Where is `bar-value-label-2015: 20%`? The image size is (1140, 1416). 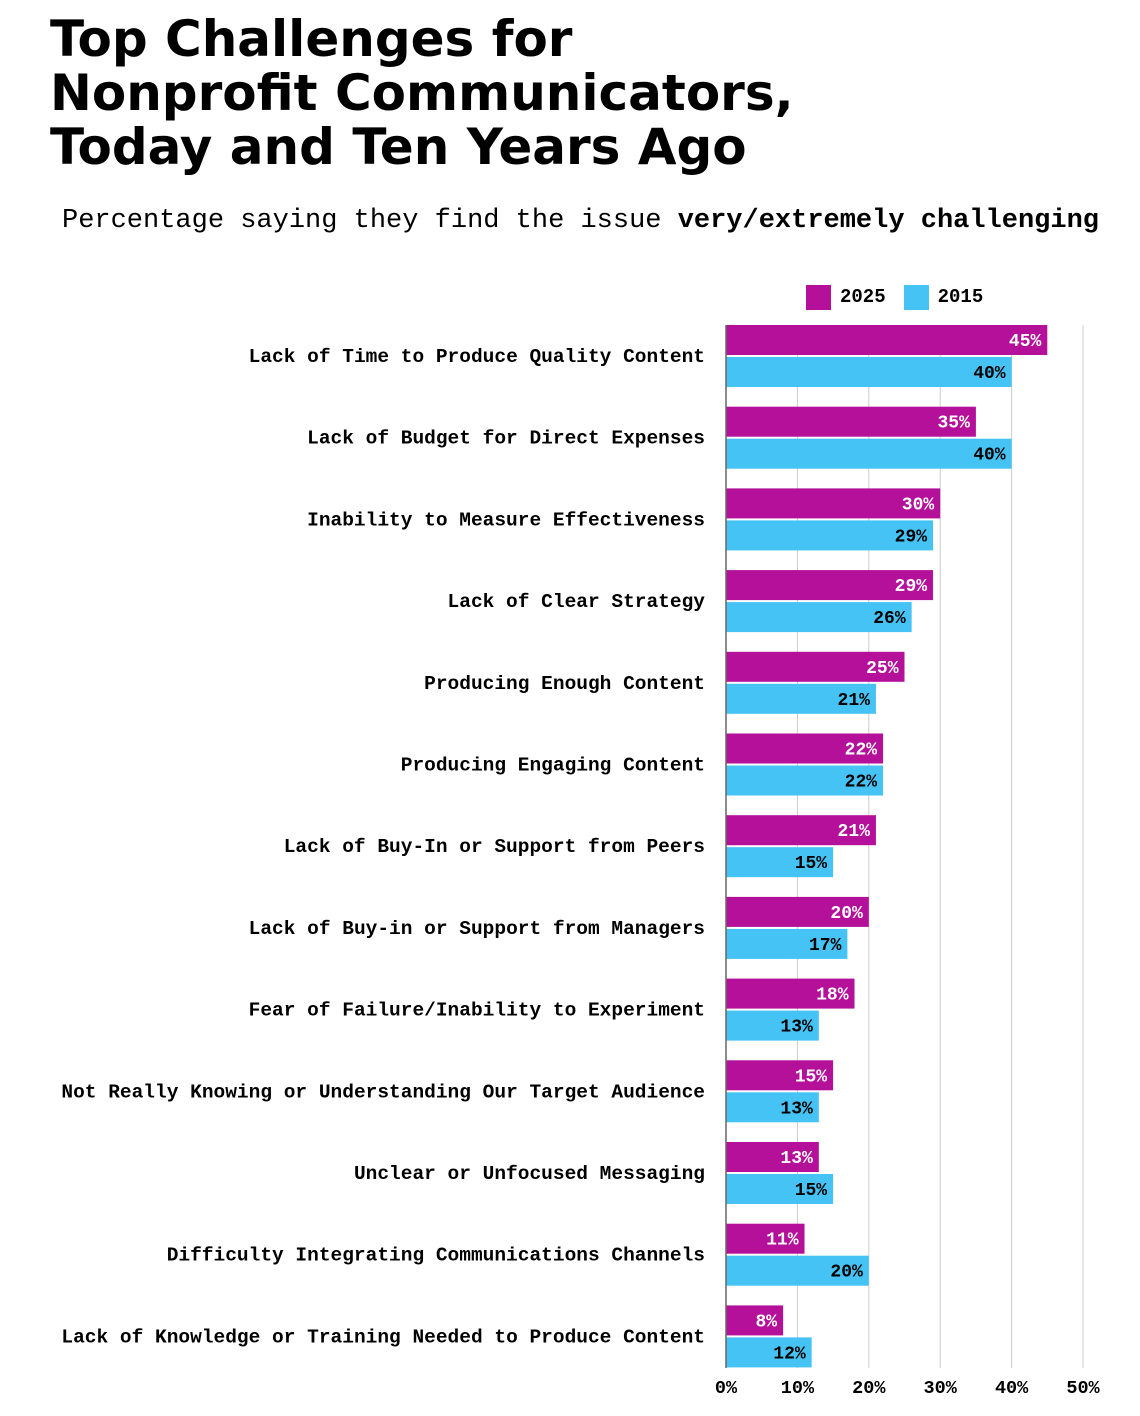
bar-value-label-2015: 20% is located at coordinates (846, 1273).